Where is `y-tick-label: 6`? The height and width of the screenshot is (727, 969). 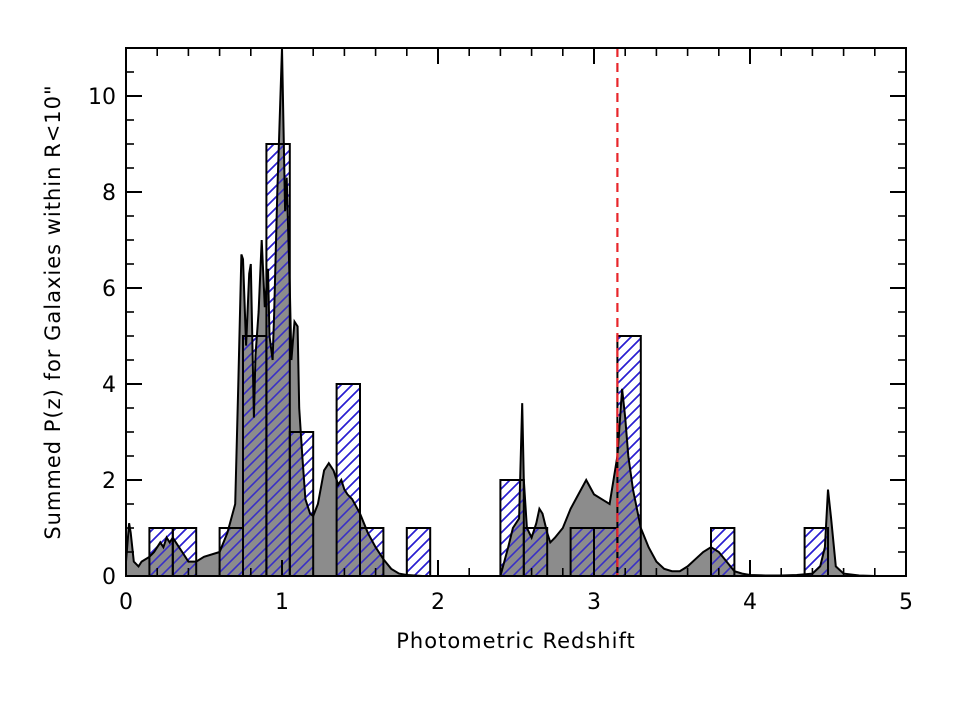 y-tick-label: 6 is located at coordinates (109, 289).